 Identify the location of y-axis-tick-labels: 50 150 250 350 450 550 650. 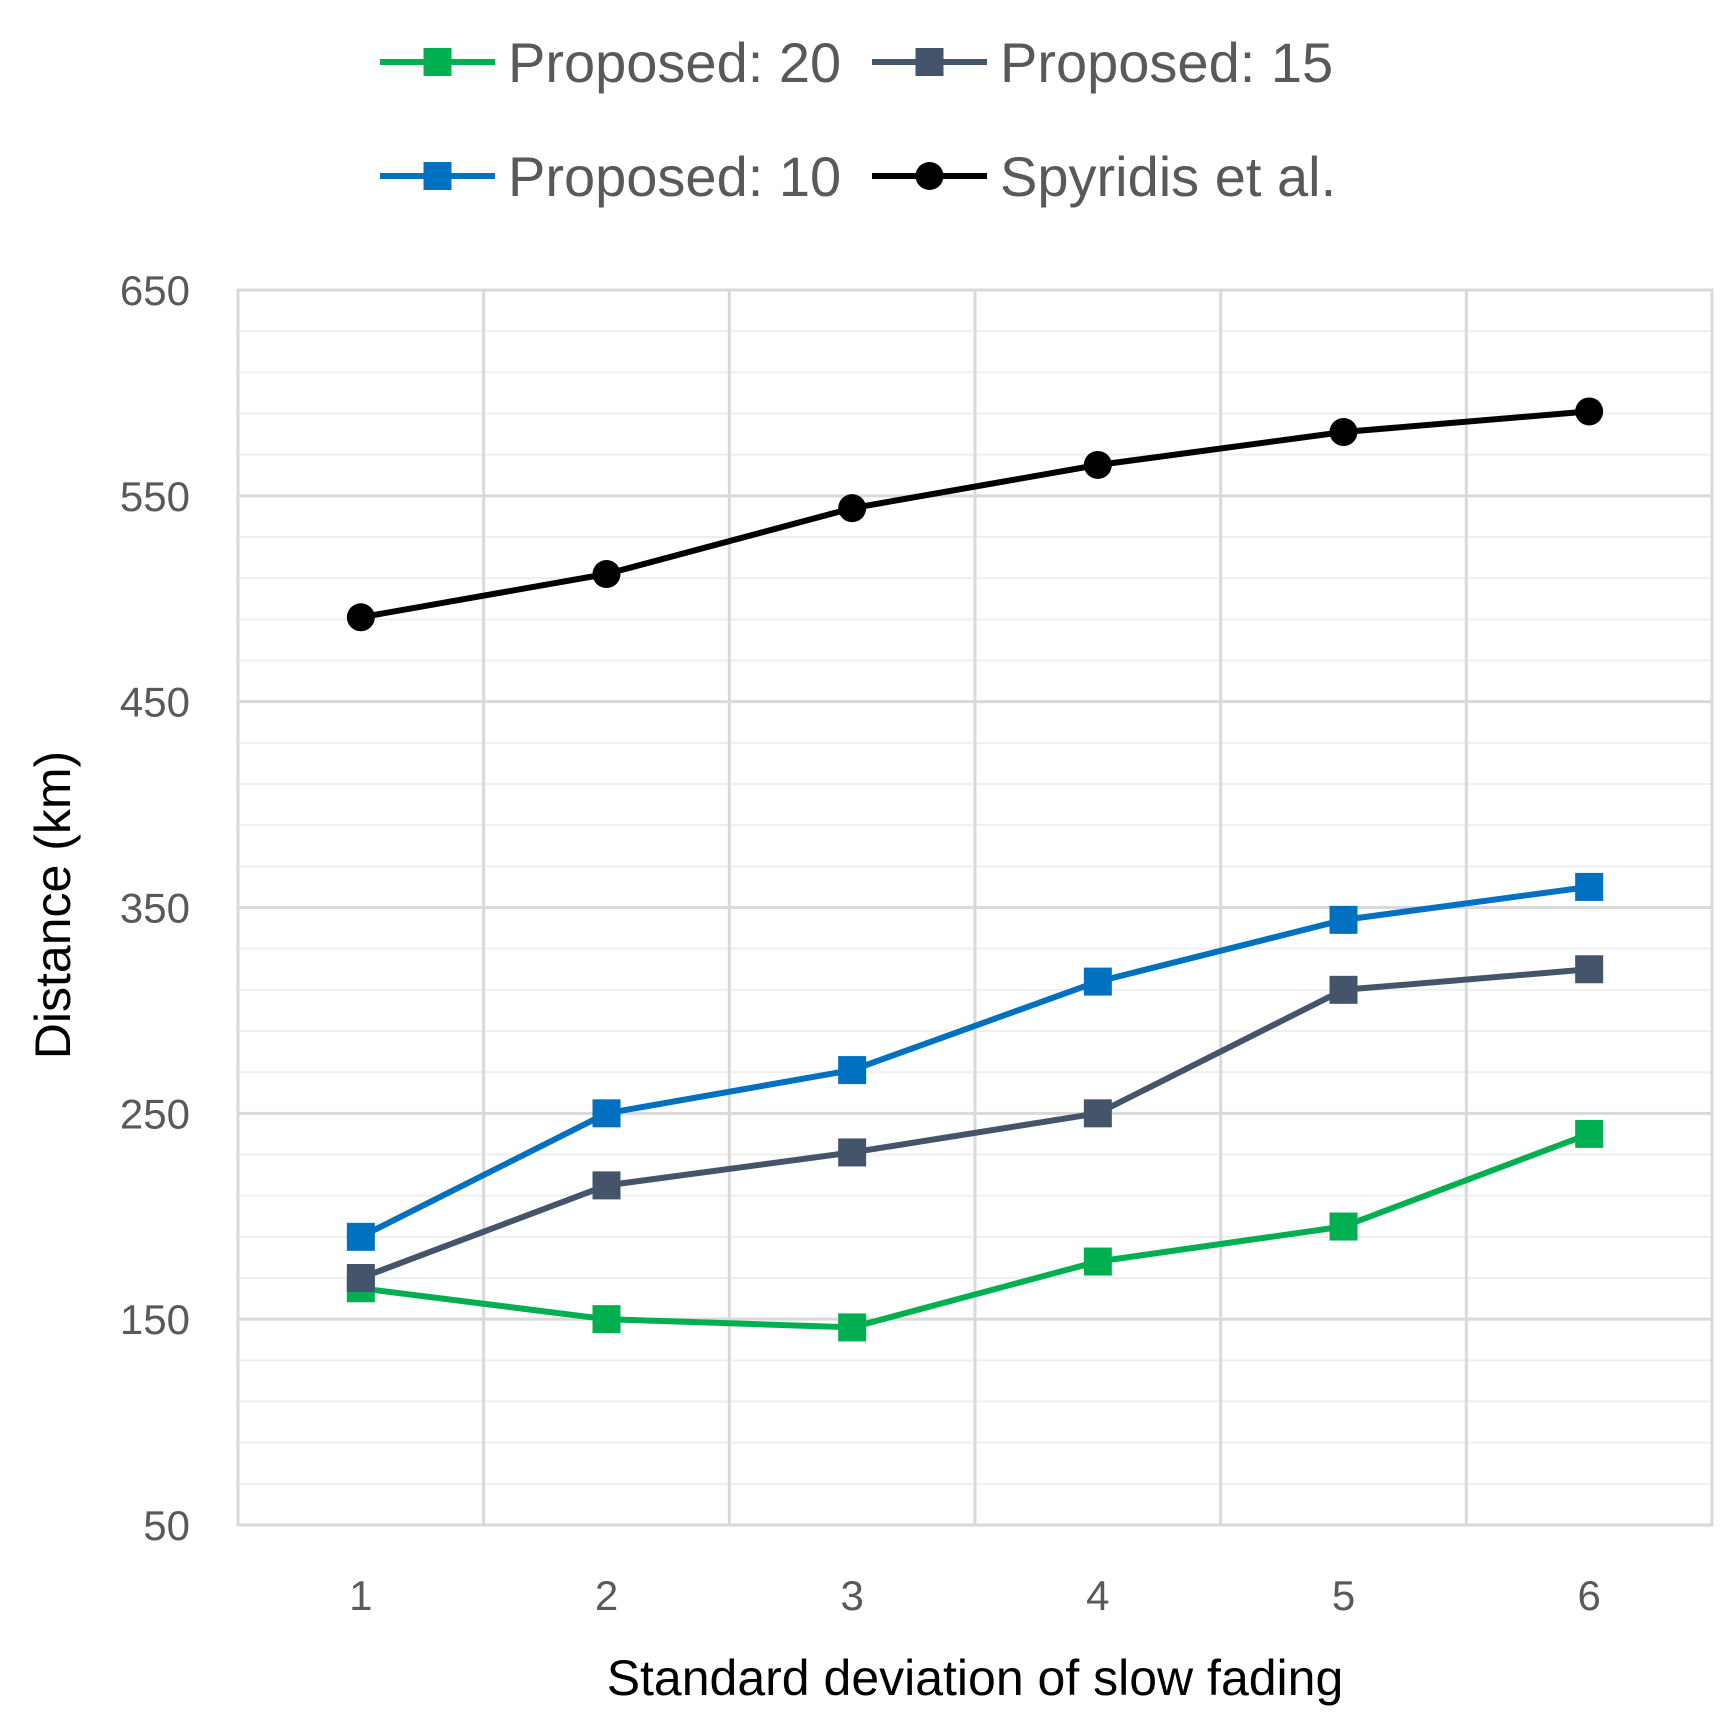
(155, 908).